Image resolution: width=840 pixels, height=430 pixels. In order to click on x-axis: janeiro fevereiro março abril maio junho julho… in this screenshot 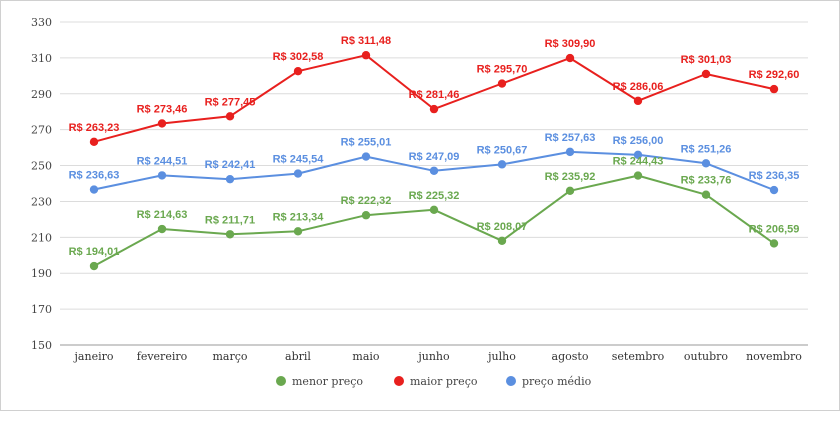, I will do `click(438, 356)`.